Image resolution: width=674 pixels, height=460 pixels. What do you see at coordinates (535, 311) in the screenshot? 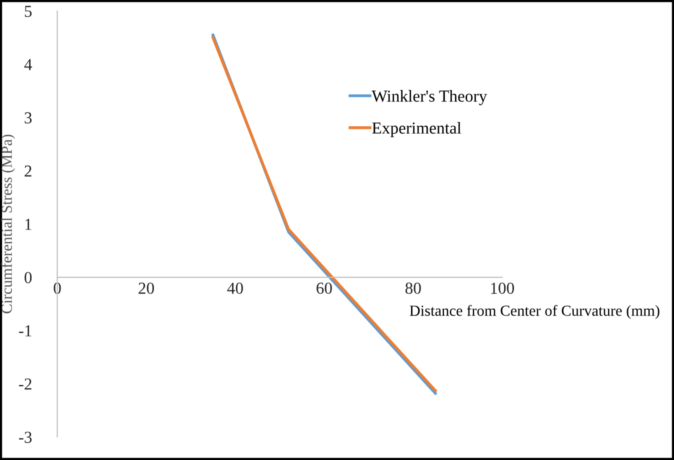
I see `x-axis-title: Distance from Center of Curvature (mm)` at bounding box center [535, 311].